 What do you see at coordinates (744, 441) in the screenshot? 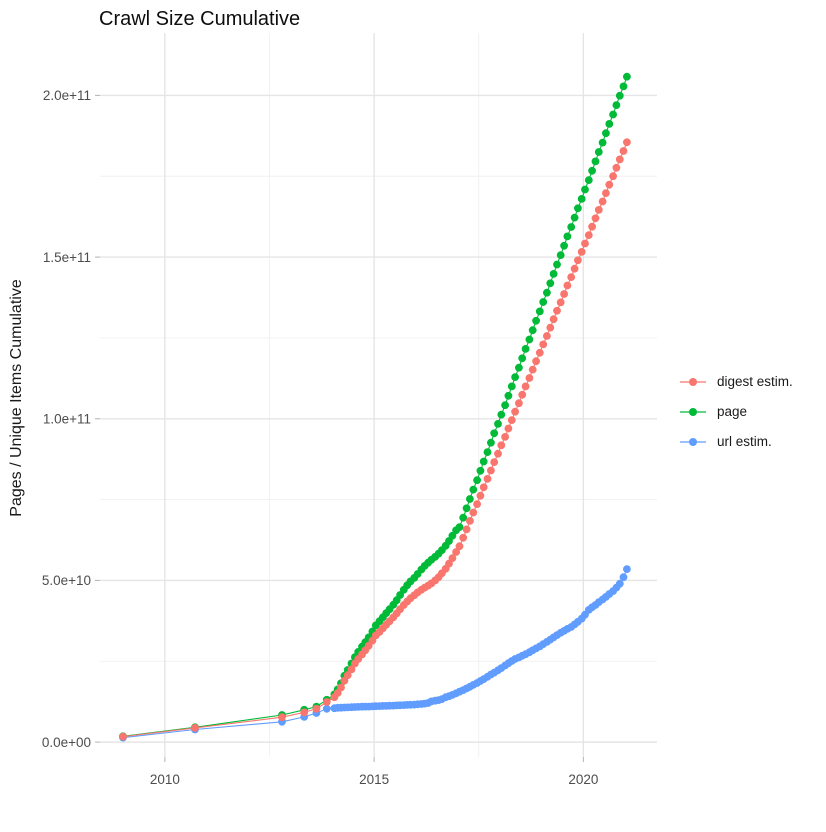
I see `legend-item-label: url estim.` at bounding box center [744, 441].